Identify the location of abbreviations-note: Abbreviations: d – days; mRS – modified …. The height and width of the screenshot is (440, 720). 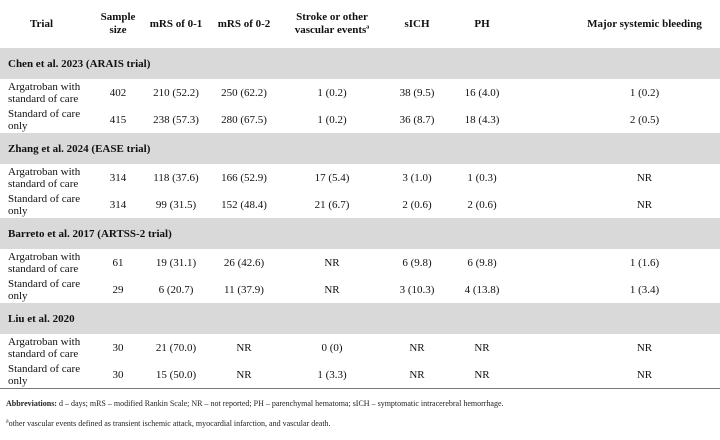
(363, 404).